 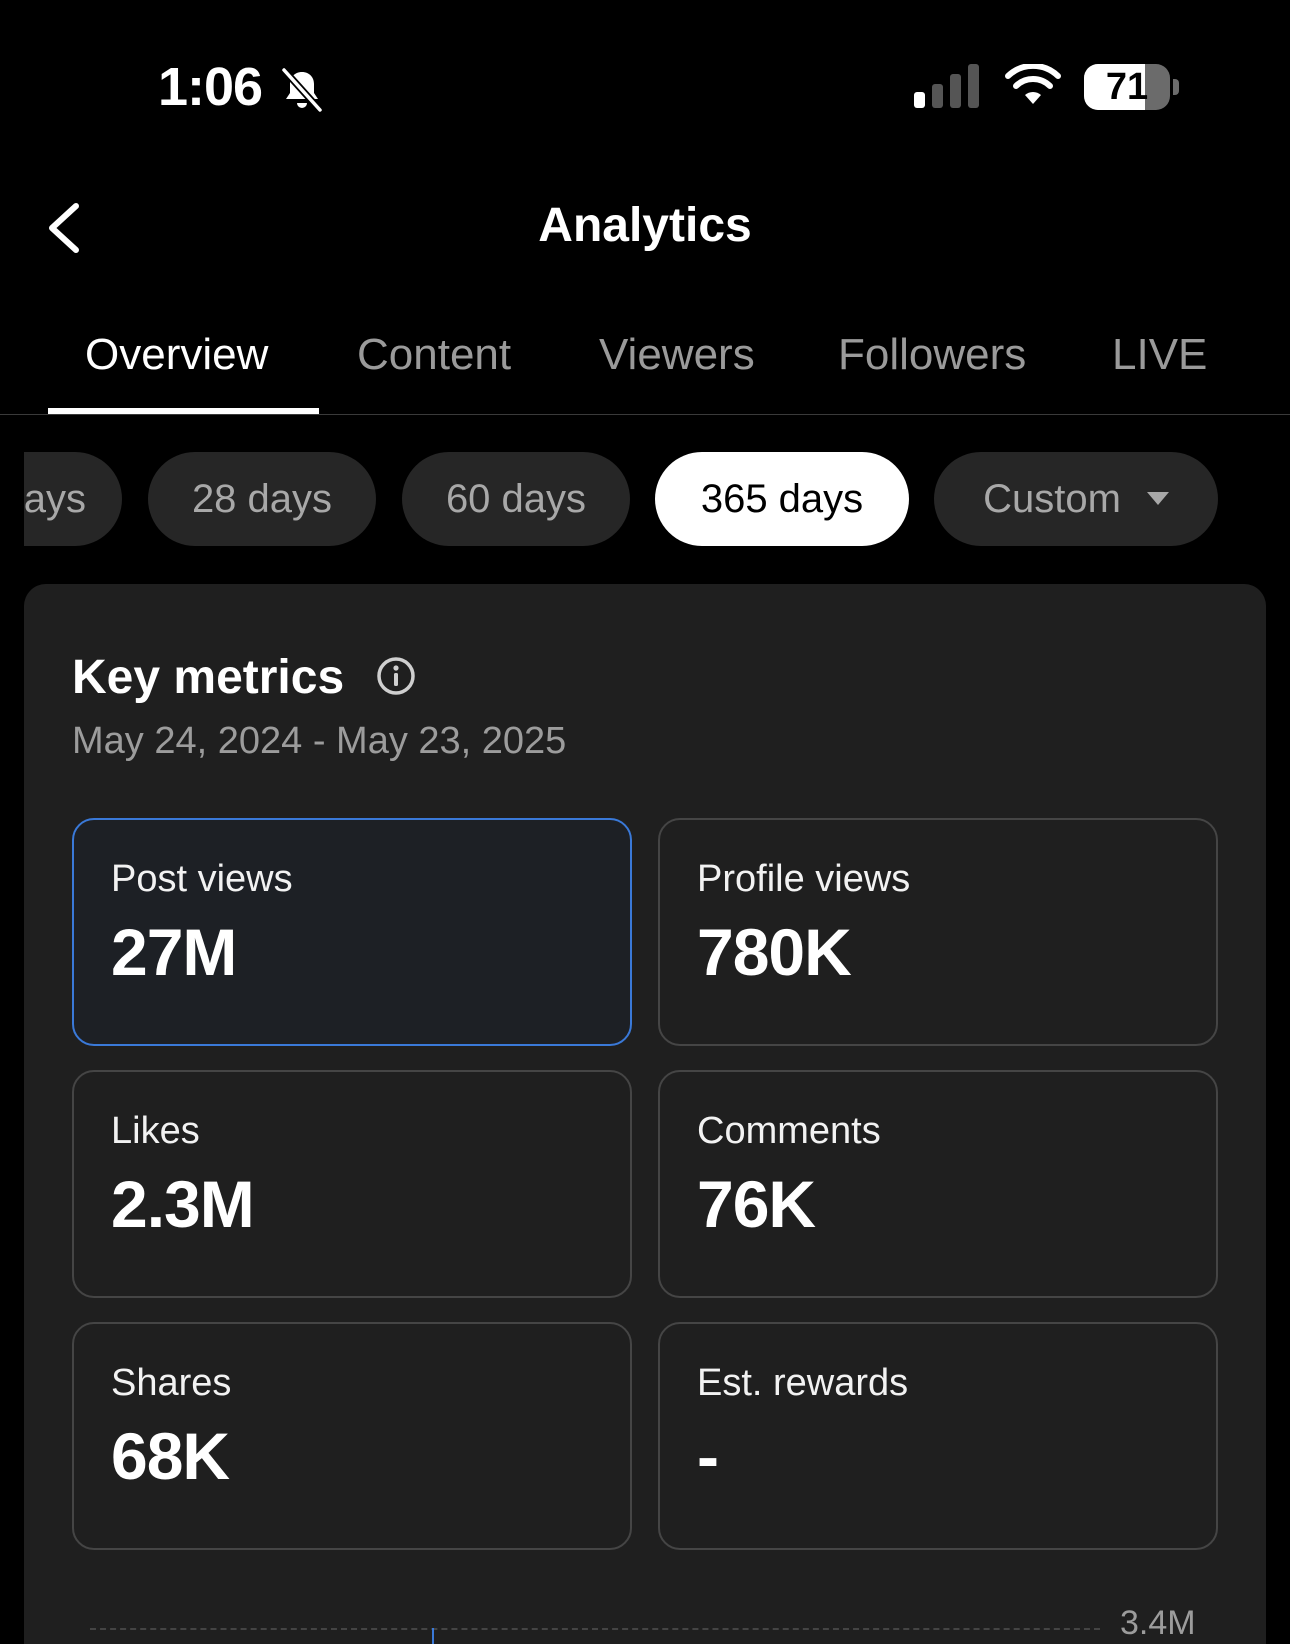 What do you see at coordinates (202, 879) in the screenshot?
I see `metric-label: Post views` at bounding box center [202, 879].